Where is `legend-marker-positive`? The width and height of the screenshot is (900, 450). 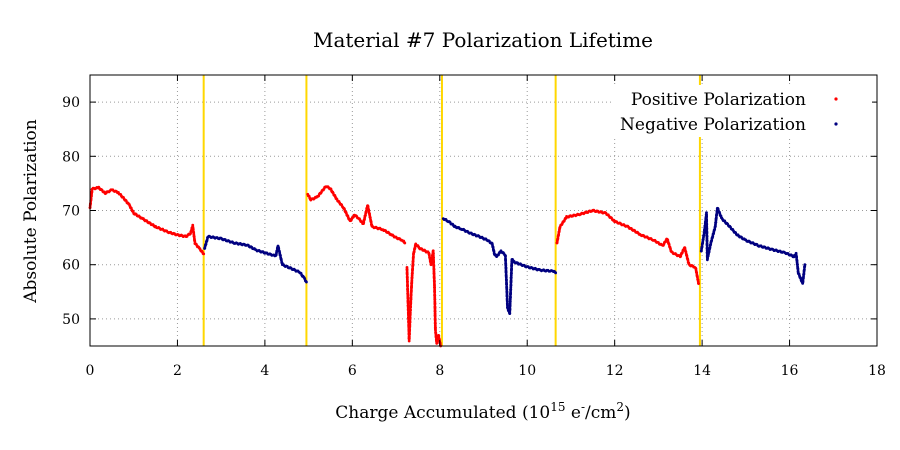
legend-marker-positive is located at coordinates (836, 99).